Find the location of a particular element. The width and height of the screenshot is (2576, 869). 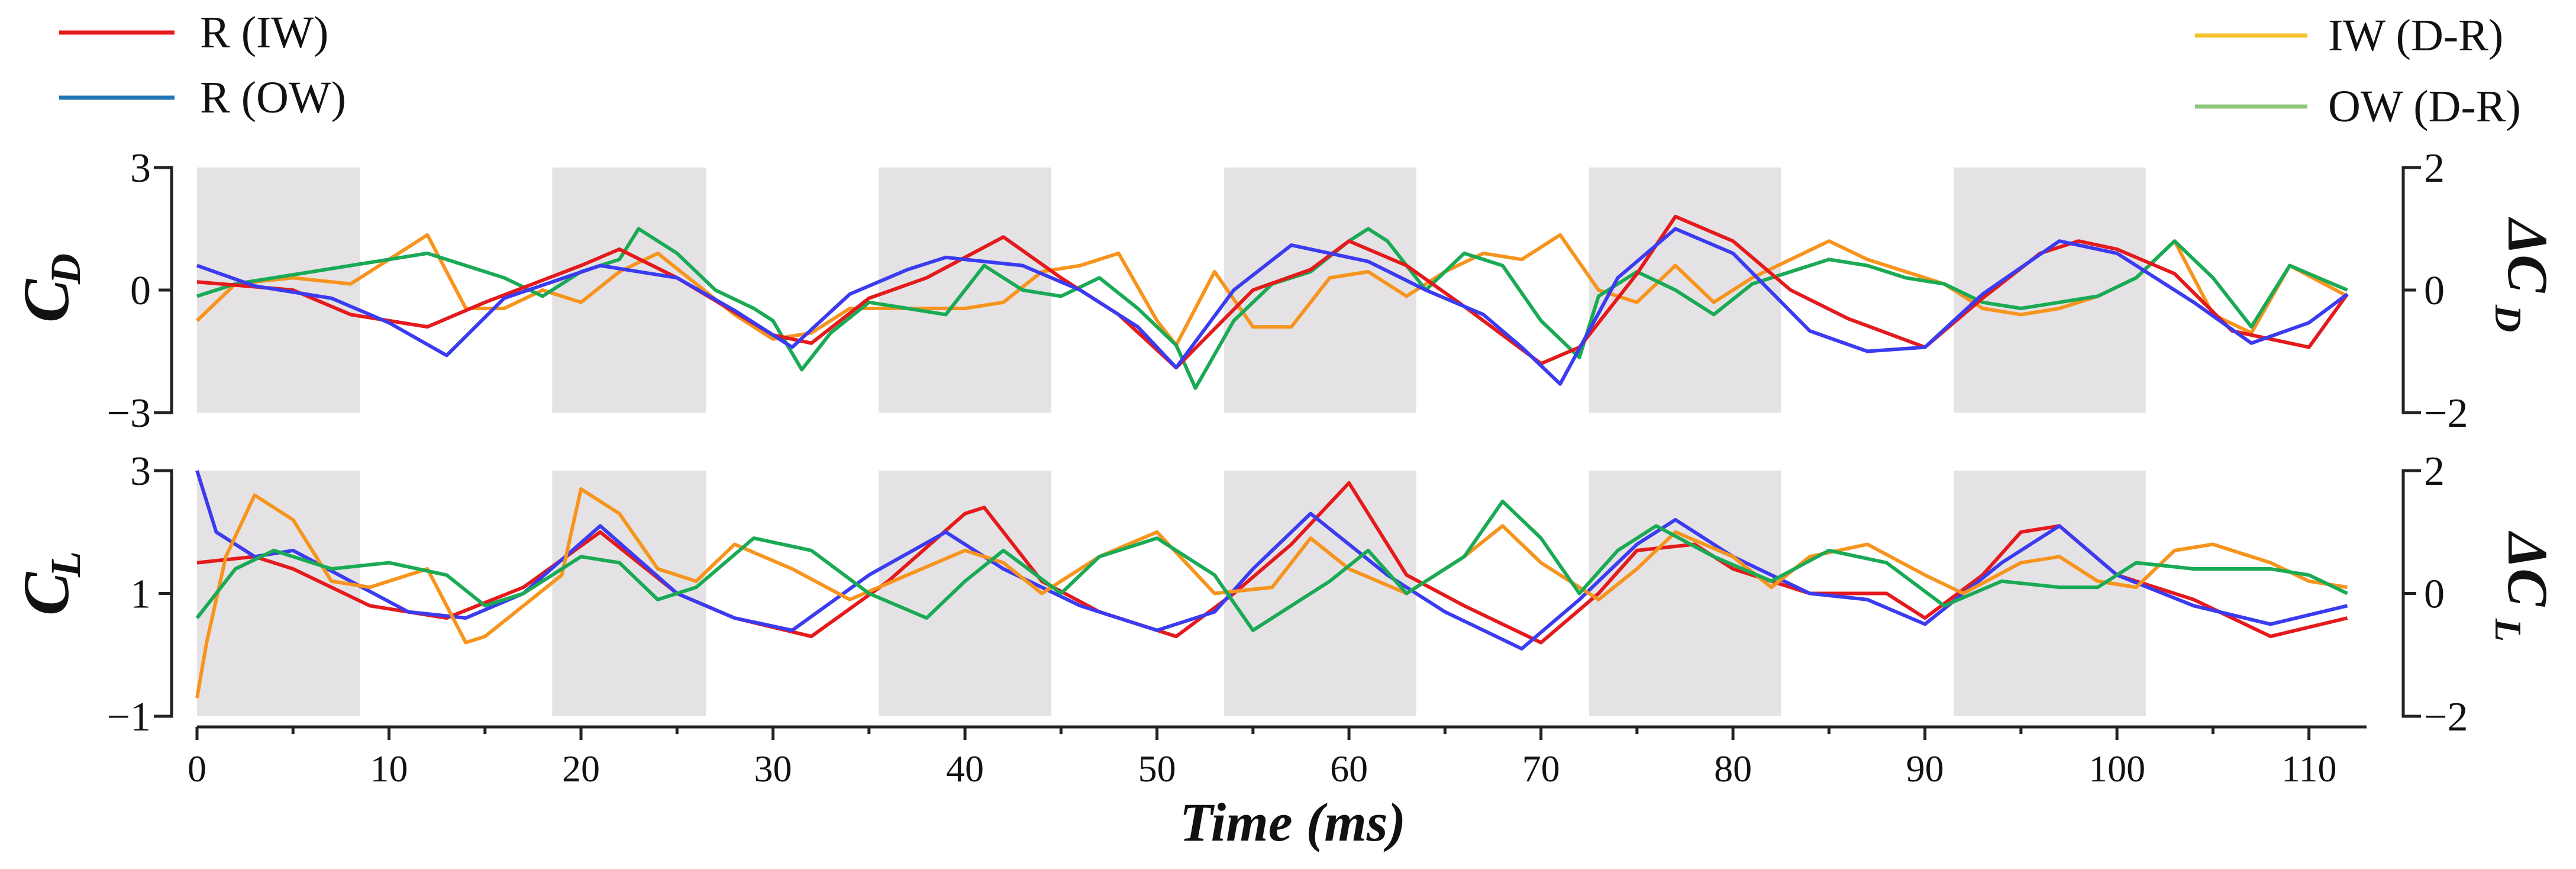

x-tick-label: 0 is located at coordinates (197, 769).